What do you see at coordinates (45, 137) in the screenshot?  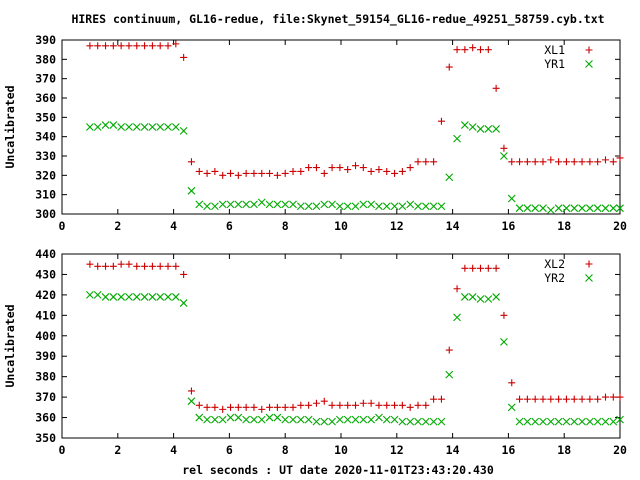 I see `y-tick-label: 340` at bounding box center [45, 137].